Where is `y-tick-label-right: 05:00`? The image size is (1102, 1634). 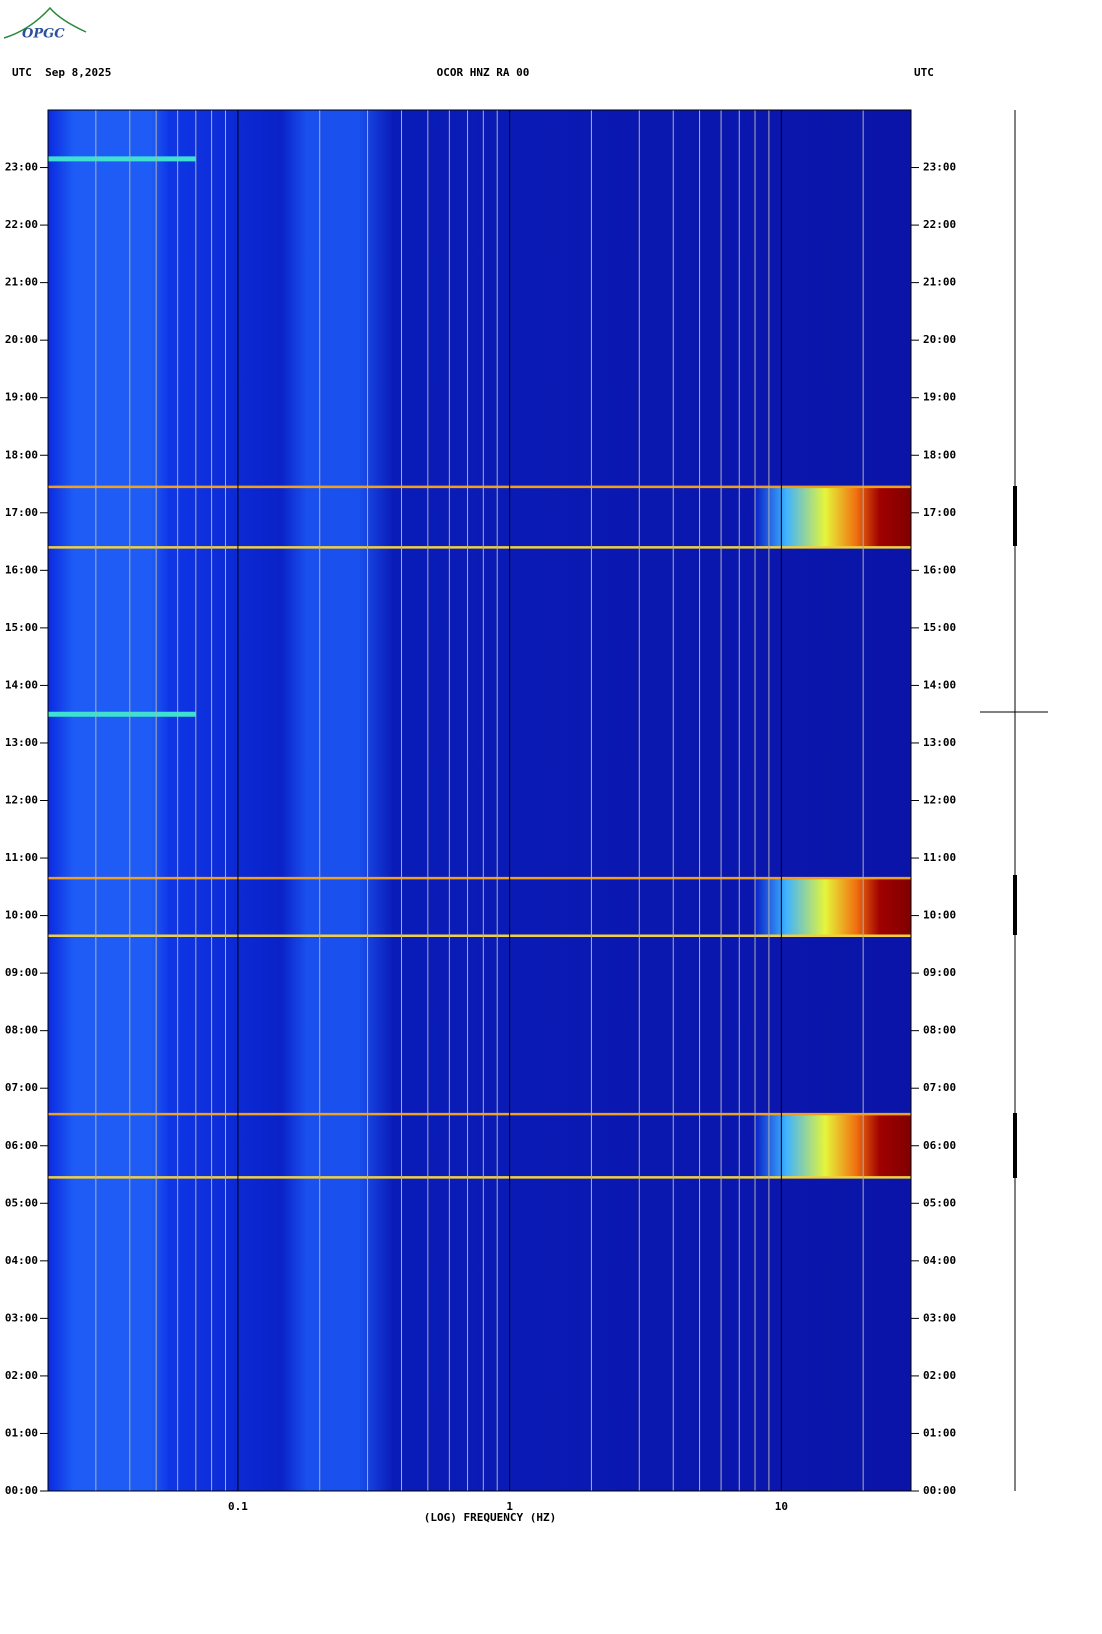
y-tick-label-right: 05:00 is located at coordinates (939, 1202).